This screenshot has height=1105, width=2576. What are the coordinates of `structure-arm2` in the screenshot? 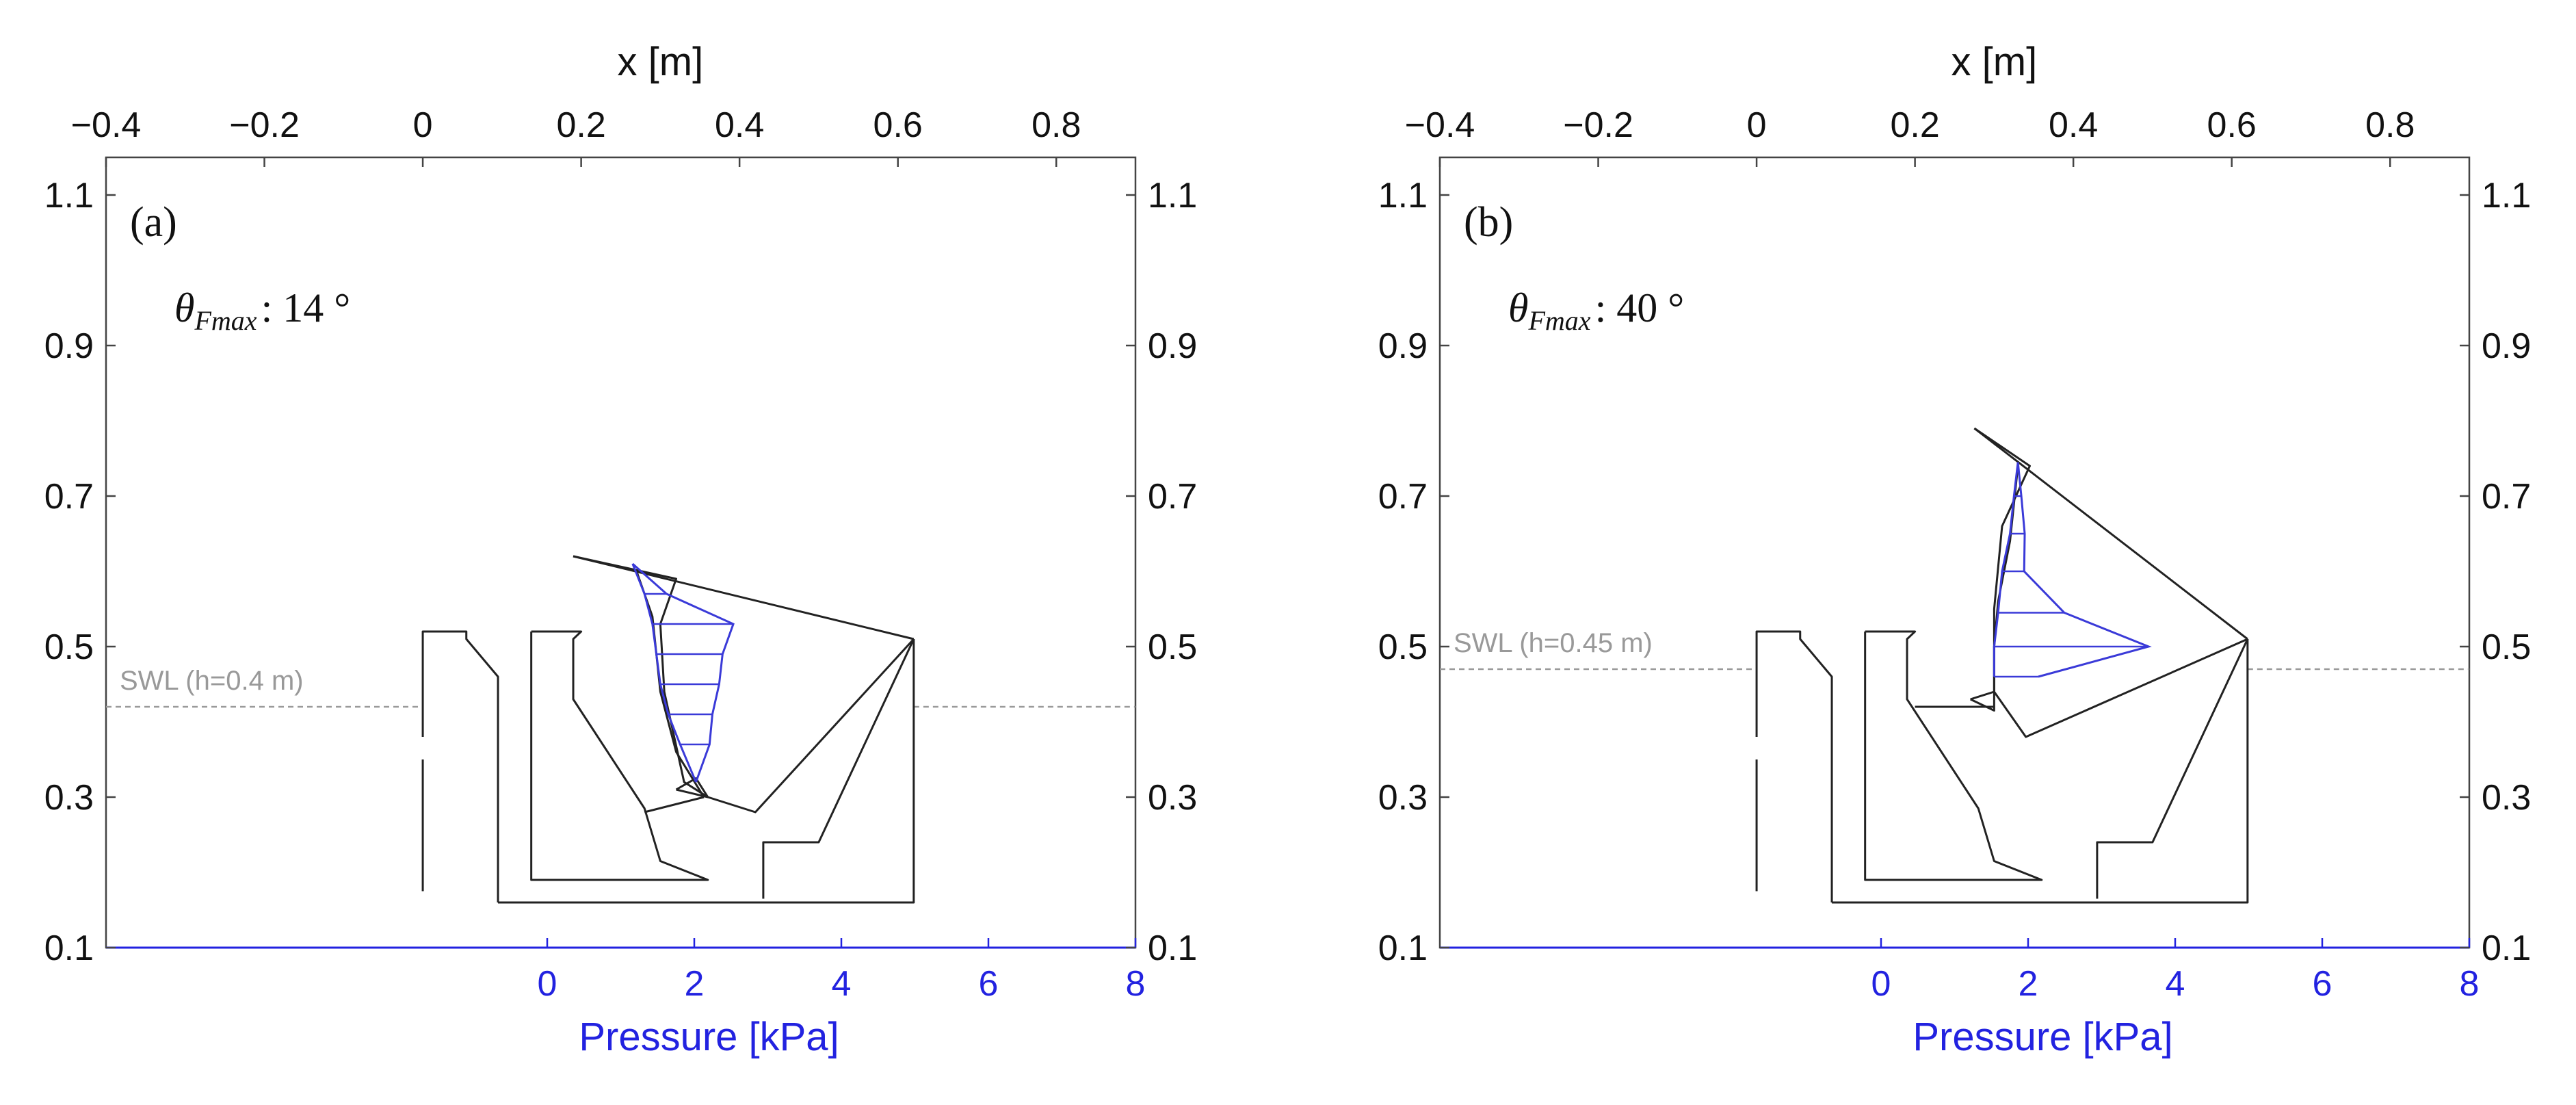 It's located at (674, 805).